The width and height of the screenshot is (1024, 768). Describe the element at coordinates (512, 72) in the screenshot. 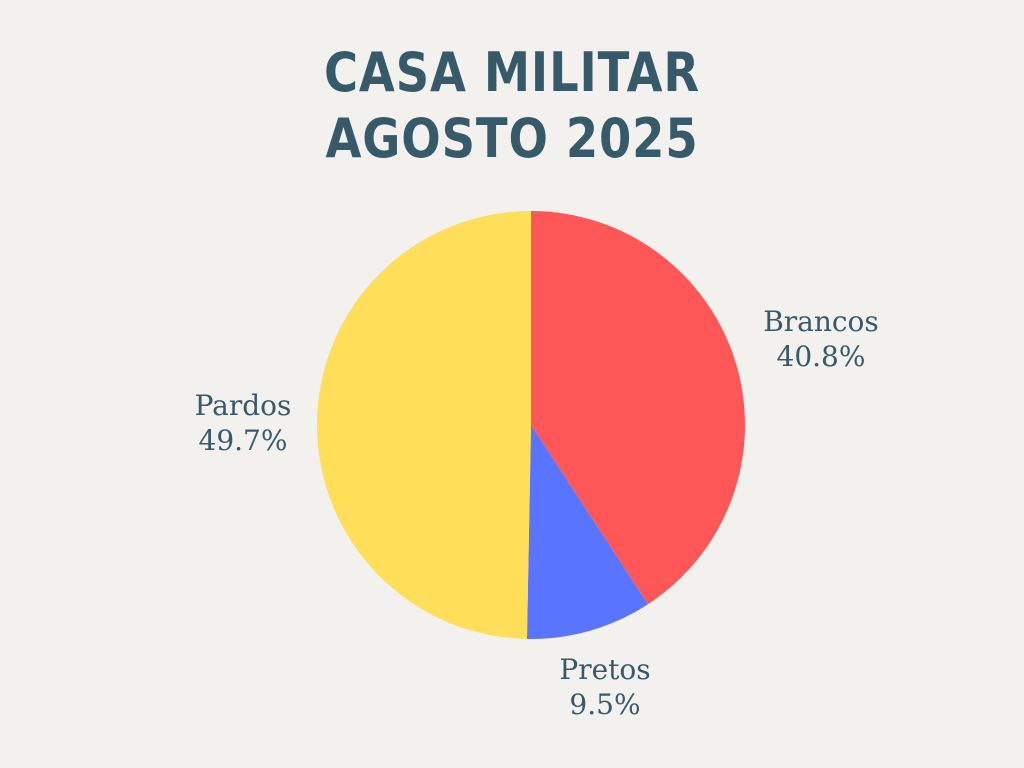

I see `chart-title-line-1: CASA MILITAR` at that location.